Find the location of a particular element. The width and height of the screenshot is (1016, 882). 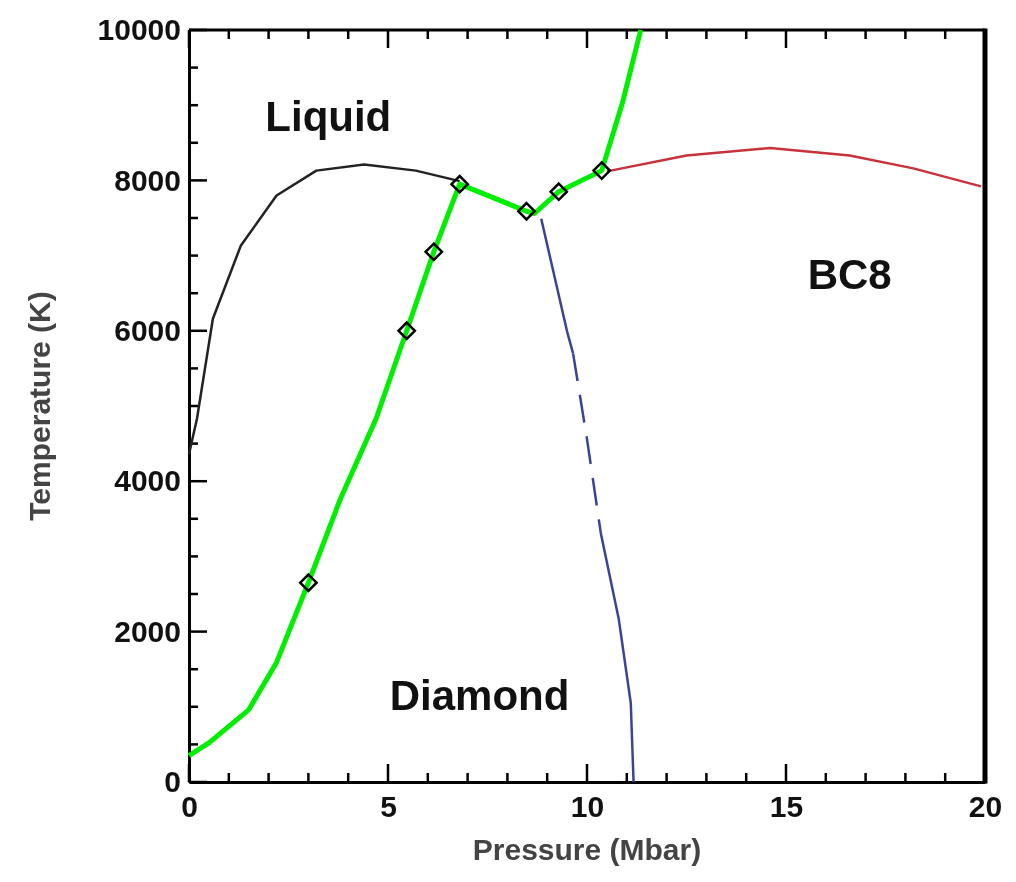

y-tick-label: 10000 is located at coordinates (139, 30).